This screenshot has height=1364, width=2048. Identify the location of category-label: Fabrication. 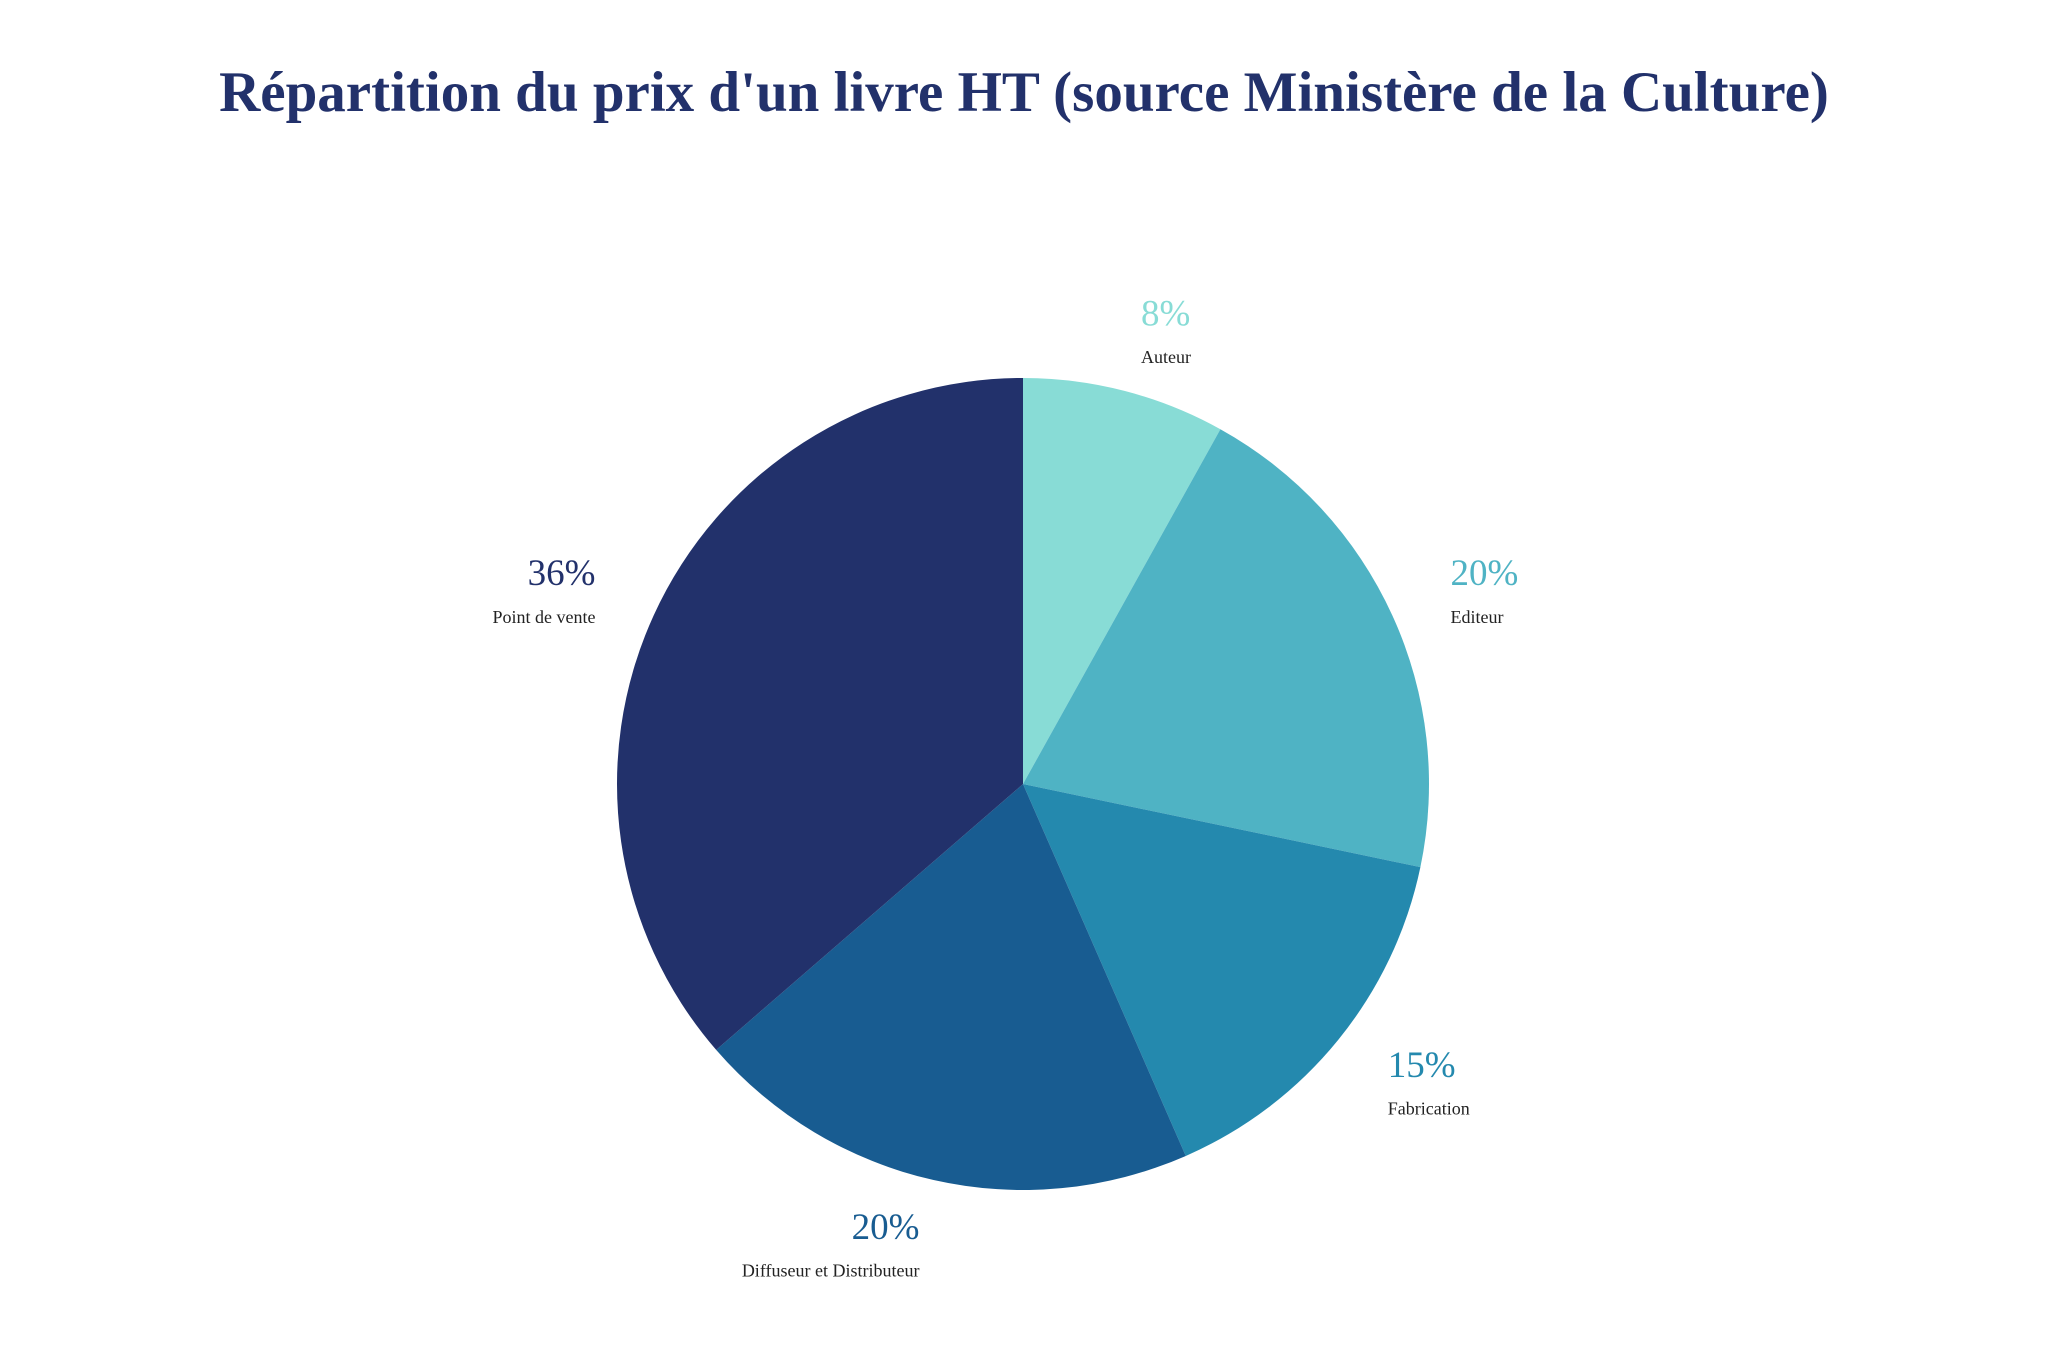
(1429, 1108).